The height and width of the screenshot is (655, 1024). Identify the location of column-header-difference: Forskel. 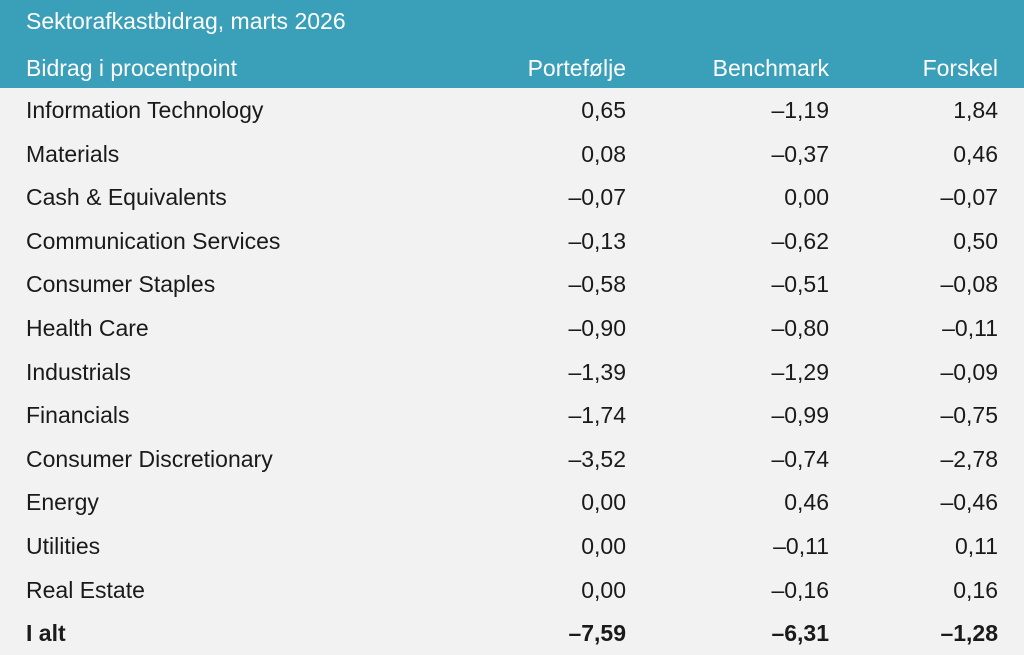
(960, 68).